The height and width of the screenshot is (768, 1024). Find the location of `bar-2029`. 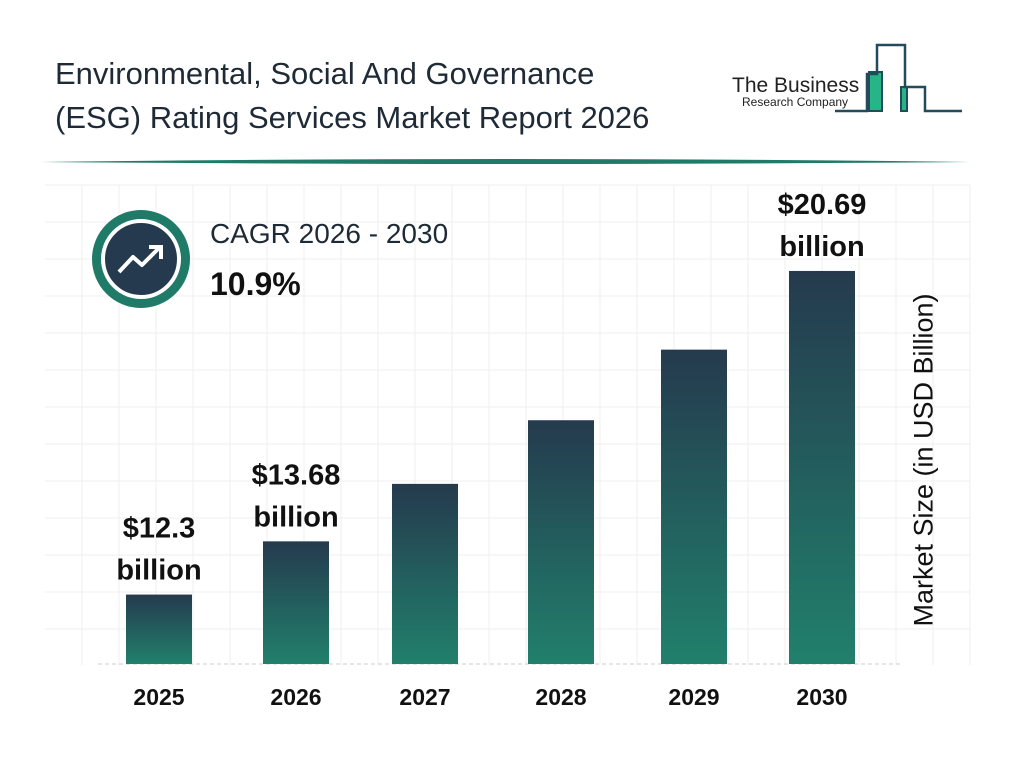

bar-2029 is located at coordinates (694, 506).